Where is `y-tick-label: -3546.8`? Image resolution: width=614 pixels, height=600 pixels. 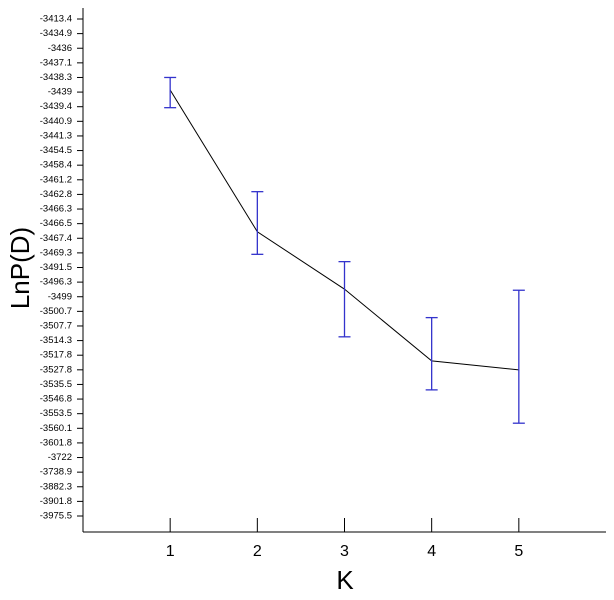
y-tick-label: -3546.8 is located at coordinates (56, 399).